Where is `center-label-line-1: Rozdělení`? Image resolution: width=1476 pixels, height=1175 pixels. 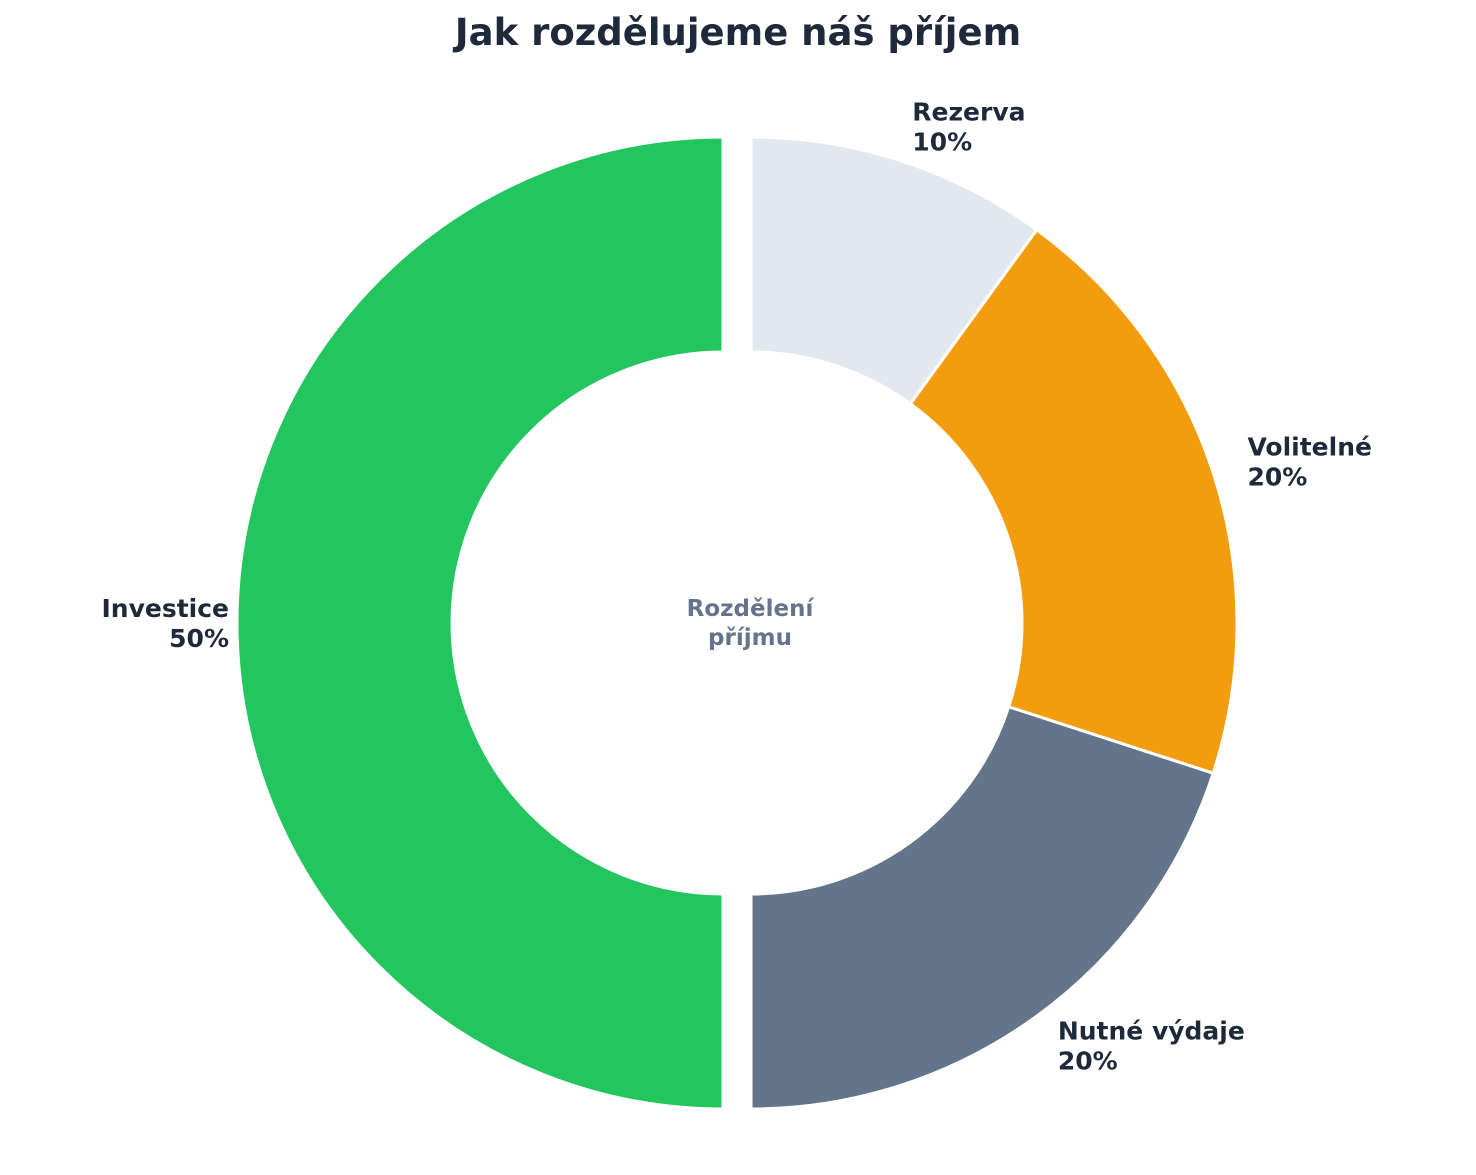
center-label-line-1: Rozdělení is located at coordinates (751, 609).